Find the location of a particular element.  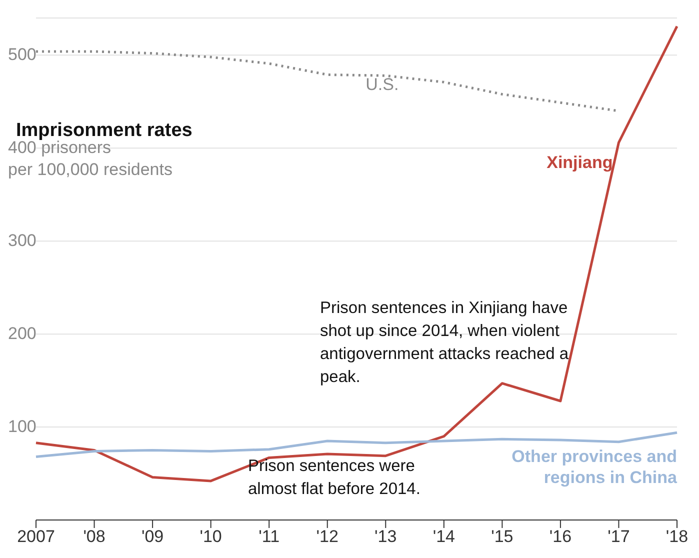

x-tick-label: '15 is located at coordinates (502, 536).